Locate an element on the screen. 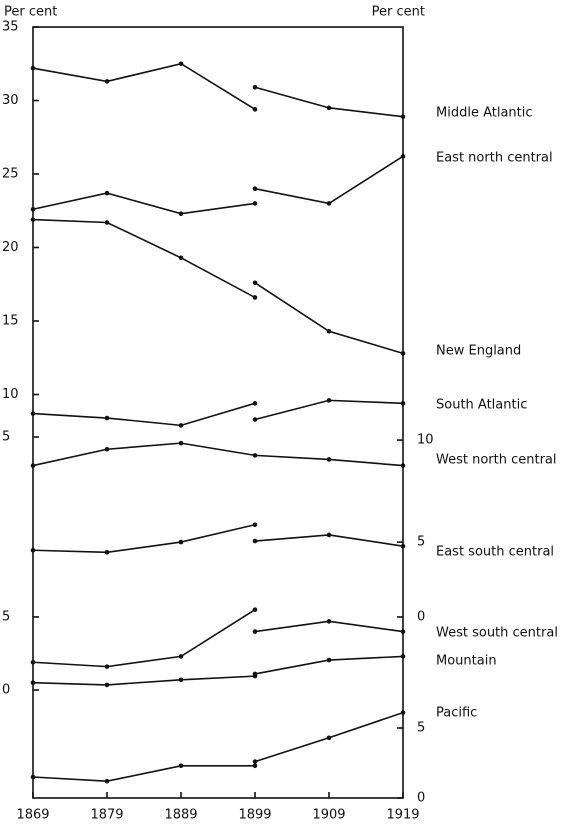 The height and width of the screenshot is (828, 588). y-tick-label: 30 is located at coordinates (10, 100).